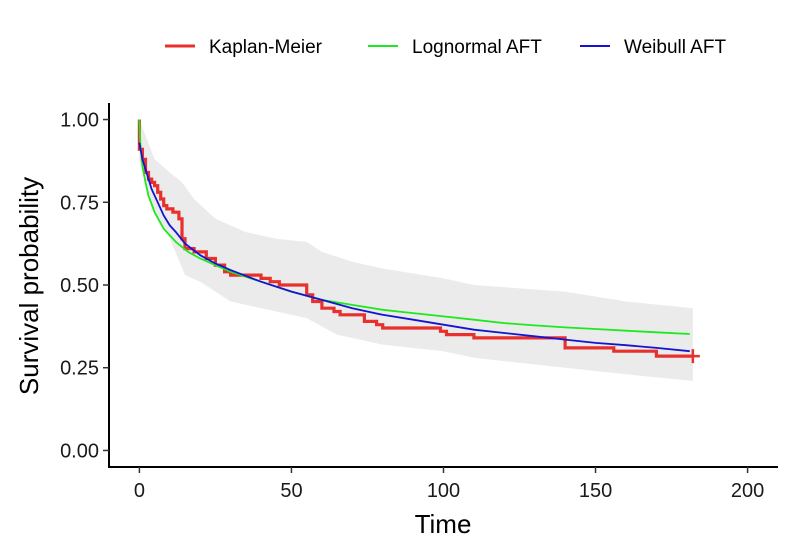 Image resolution: width=792 pixels, height=554 pixels. I want to click on x-tick-label: 0, so click(139, 491).